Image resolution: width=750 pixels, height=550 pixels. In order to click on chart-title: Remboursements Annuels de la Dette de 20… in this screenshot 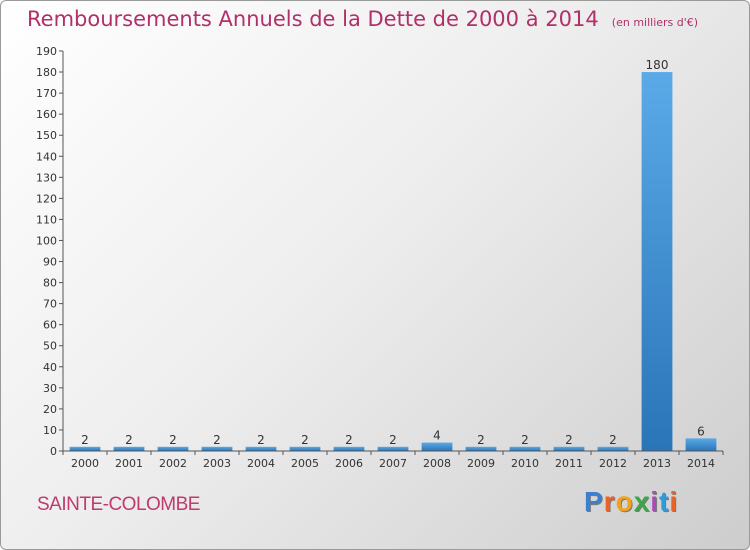, I will do `click(313, 19)`.